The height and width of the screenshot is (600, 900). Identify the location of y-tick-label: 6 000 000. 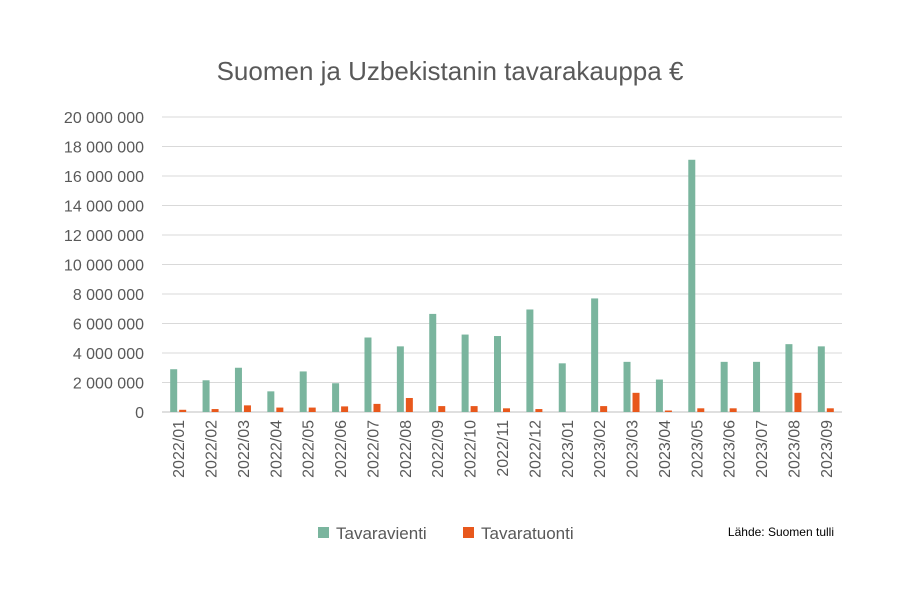
(108, 325).